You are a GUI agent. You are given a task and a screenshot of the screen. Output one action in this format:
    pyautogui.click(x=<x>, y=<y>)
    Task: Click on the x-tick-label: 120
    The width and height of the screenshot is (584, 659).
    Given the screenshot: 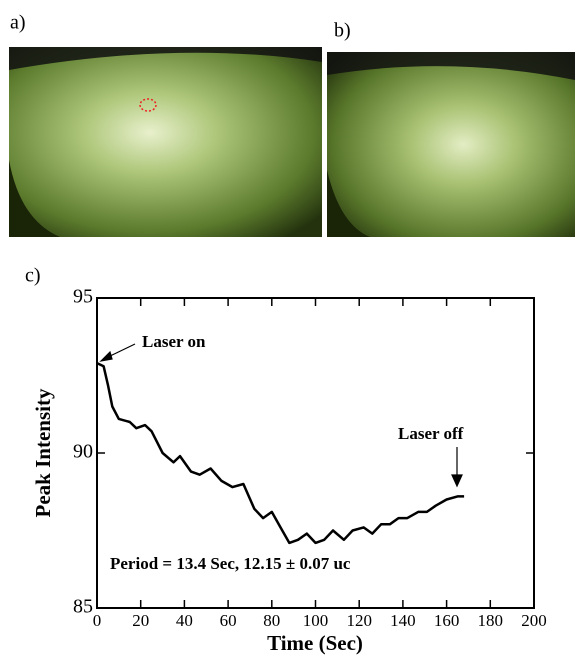 What is the action you would take?
    pyautogui.click(x=359, y=620)
    